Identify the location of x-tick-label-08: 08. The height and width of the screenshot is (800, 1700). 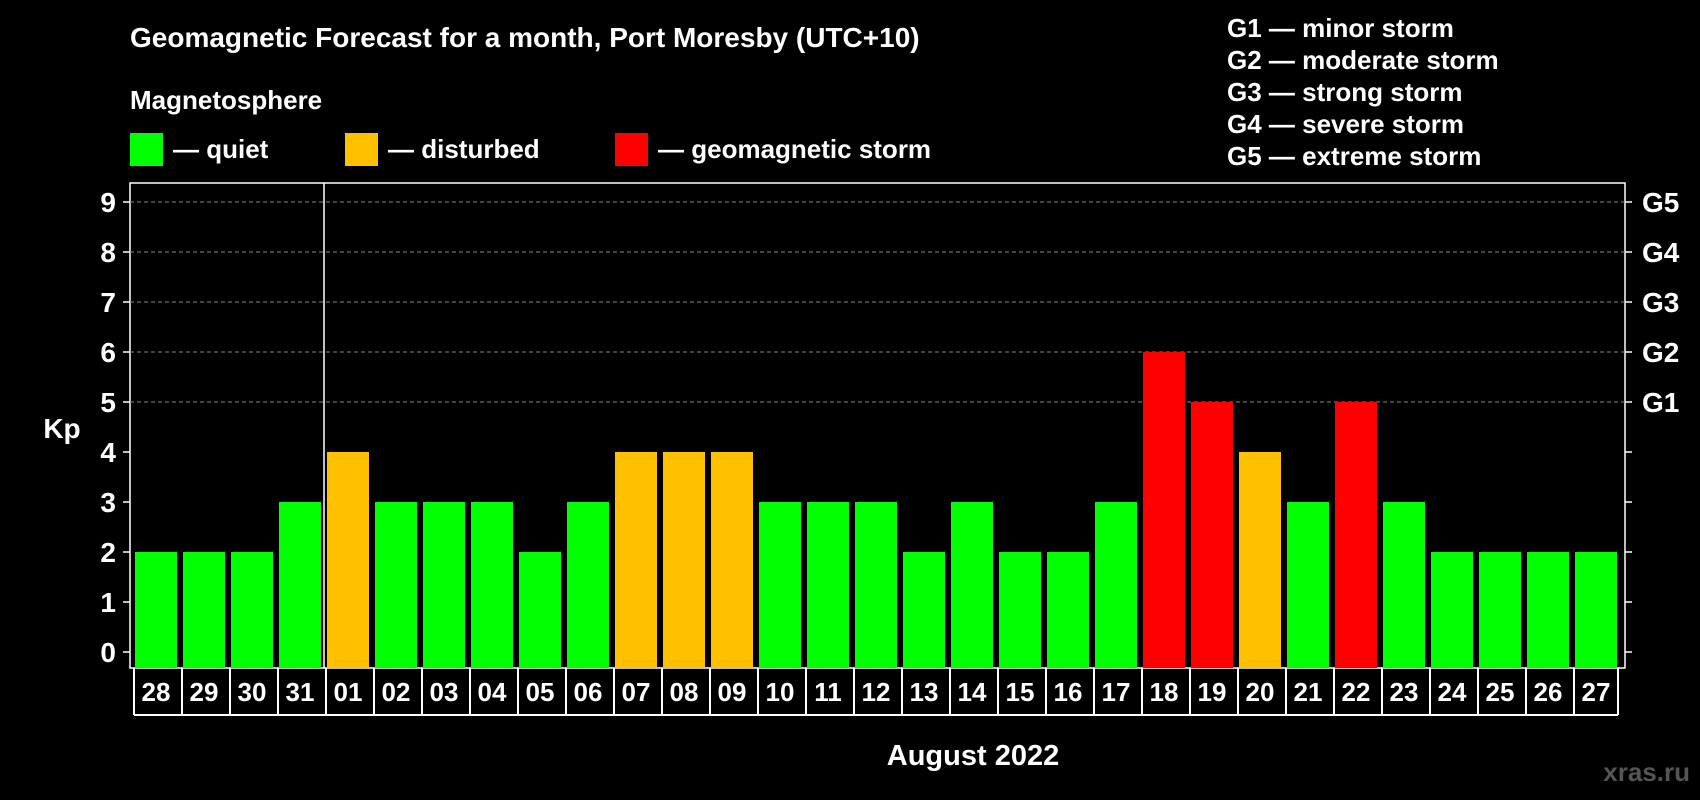
(684, 692).